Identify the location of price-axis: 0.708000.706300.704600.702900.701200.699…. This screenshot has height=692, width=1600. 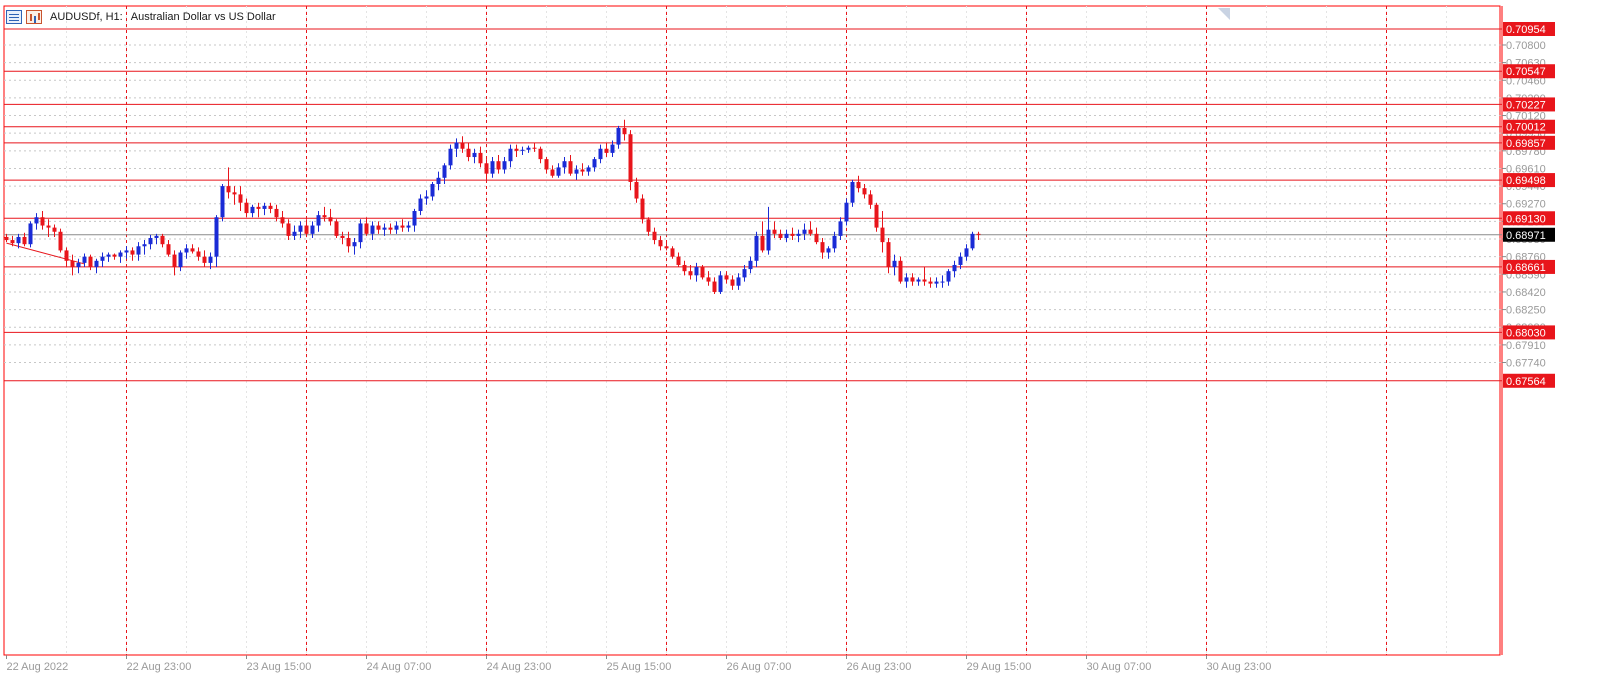
(1528, 205).